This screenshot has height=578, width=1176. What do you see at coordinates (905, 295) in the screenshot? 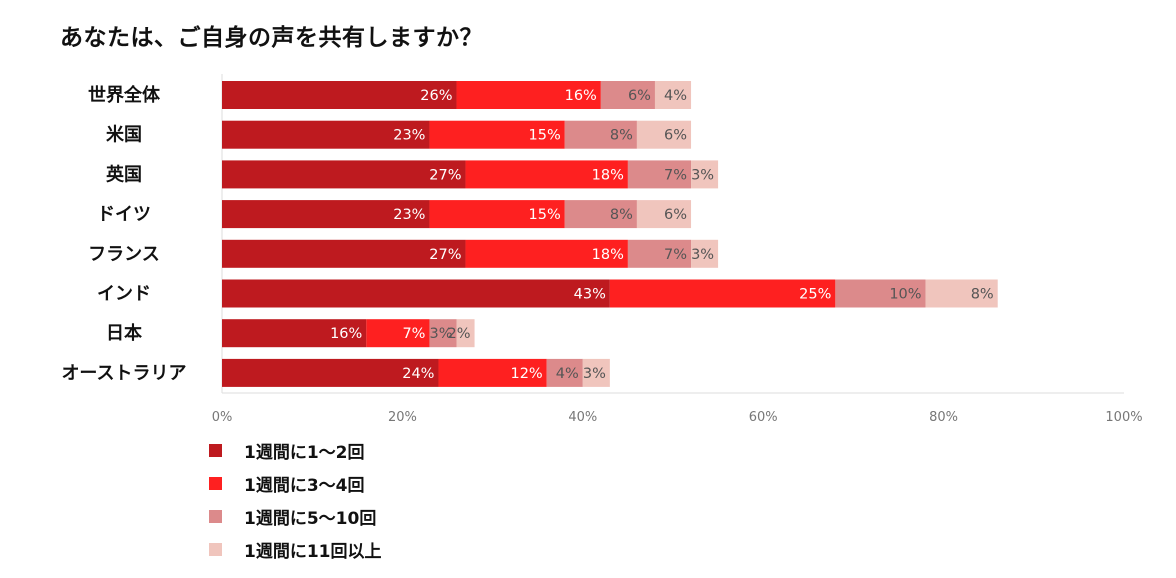
I see `data-label: 10%` at bounding box center [905, 295].